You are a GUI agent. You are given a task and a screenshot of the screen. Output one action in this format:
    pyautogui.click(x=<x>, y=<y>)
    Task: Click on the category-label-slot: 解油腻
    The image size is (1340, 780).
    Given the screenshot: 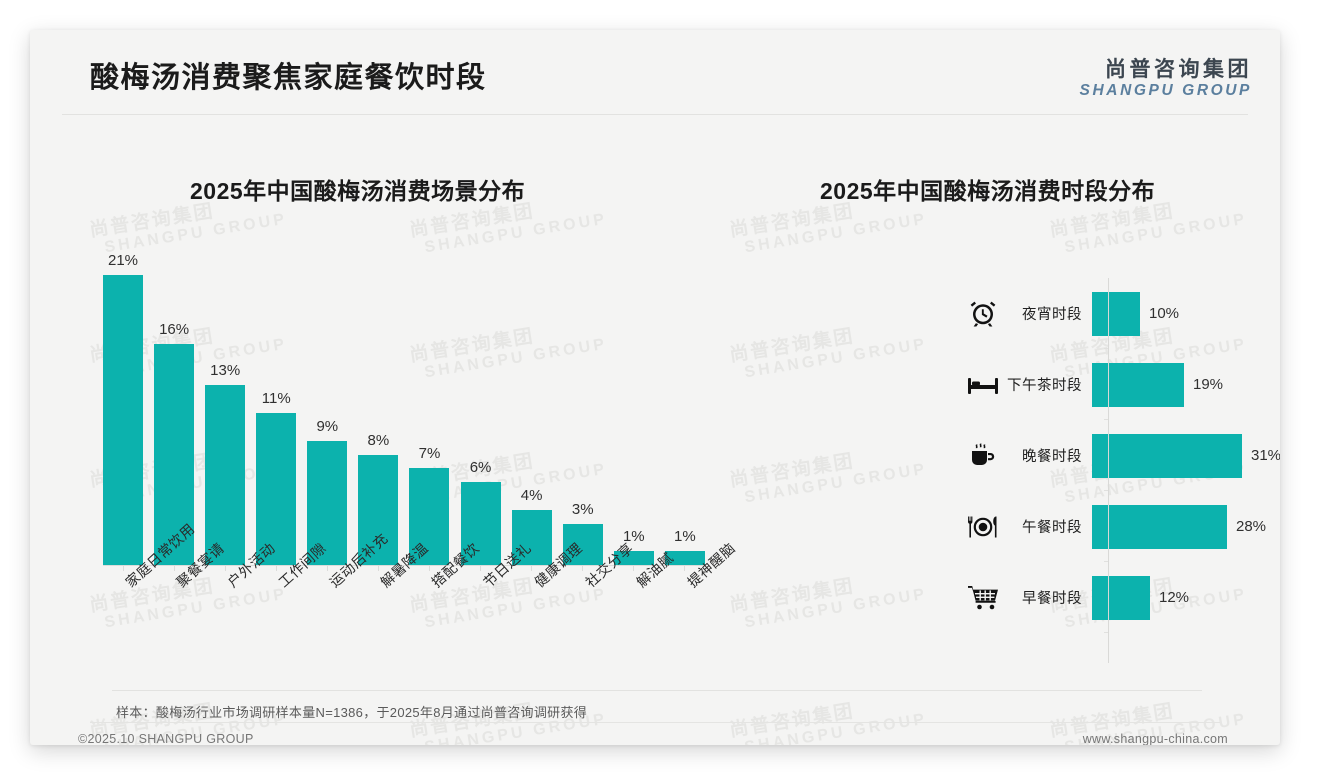 What is the action you would take?
    pyautogui.click(x=645, y=606)
    